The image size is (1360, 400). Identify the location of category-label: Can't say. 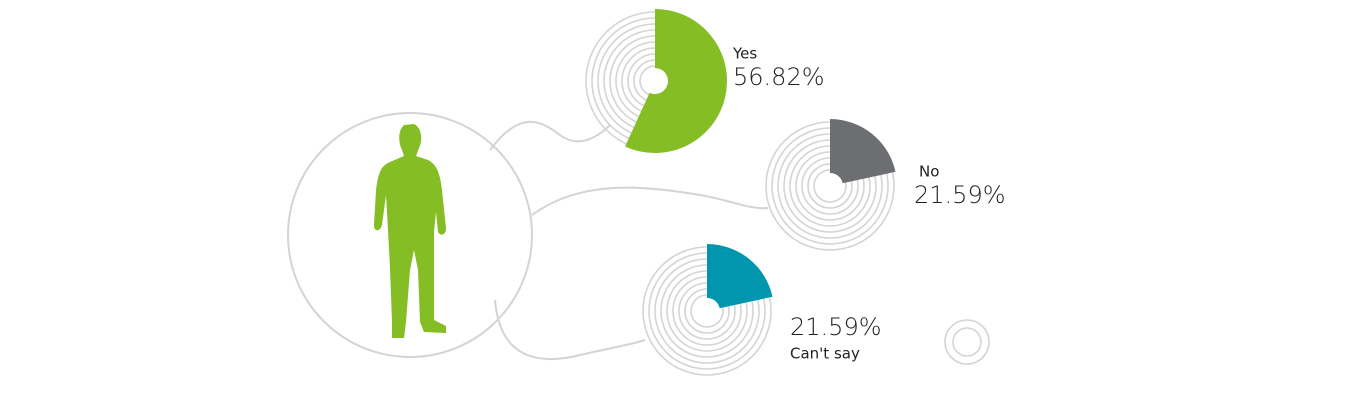
(825, 354).